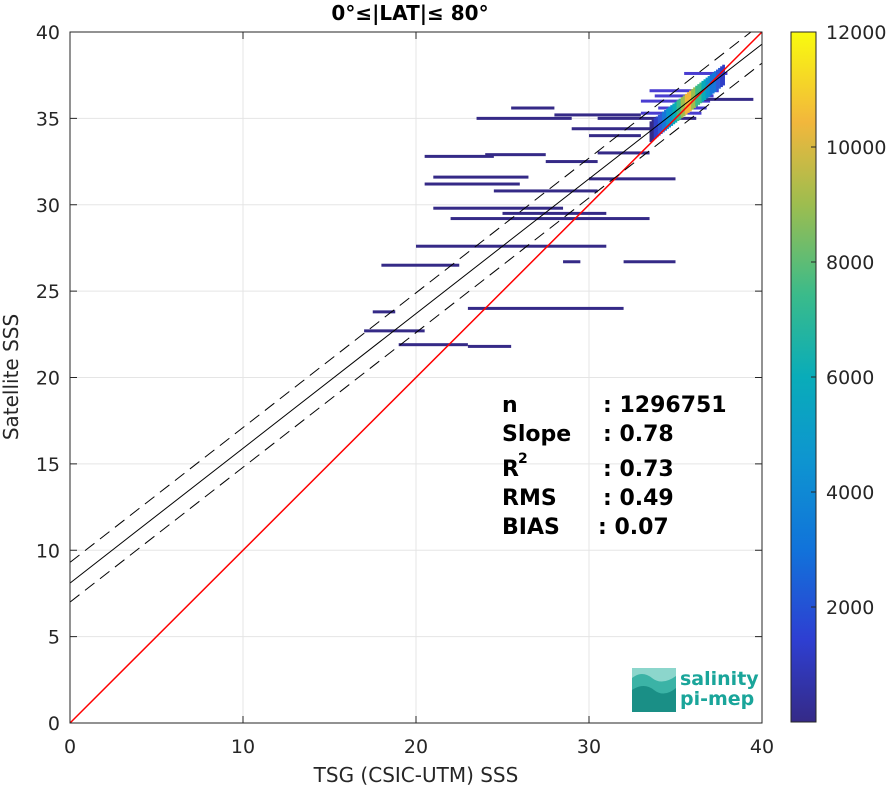 Image resolution: width=893 pixels, height=789 pixels. Describe the element at coordinates (638, 434) in the screenshot. I see `stat-slope-value: : 0.78` at that location.